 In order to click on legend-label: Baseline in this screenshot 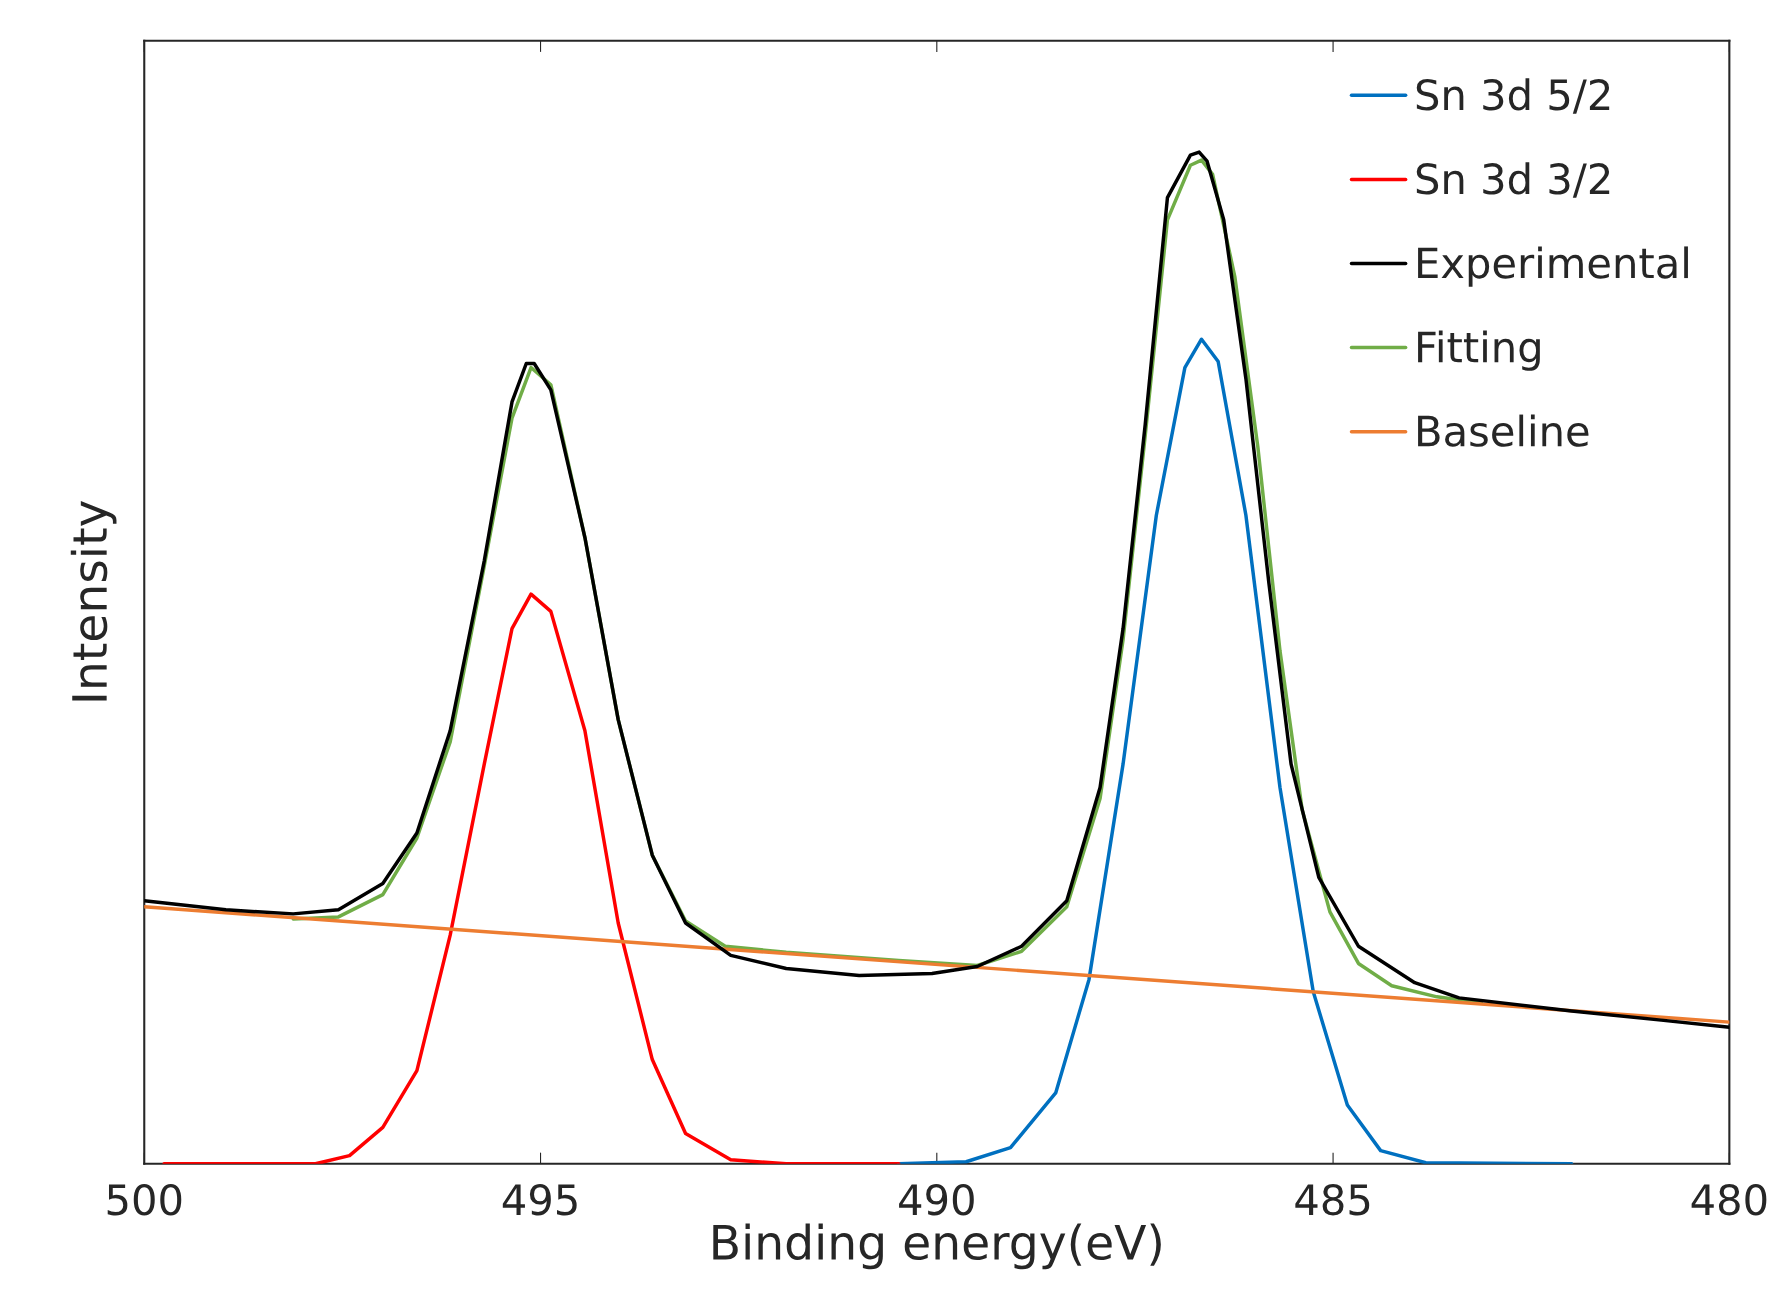, I will do `click(1503, 430)`.